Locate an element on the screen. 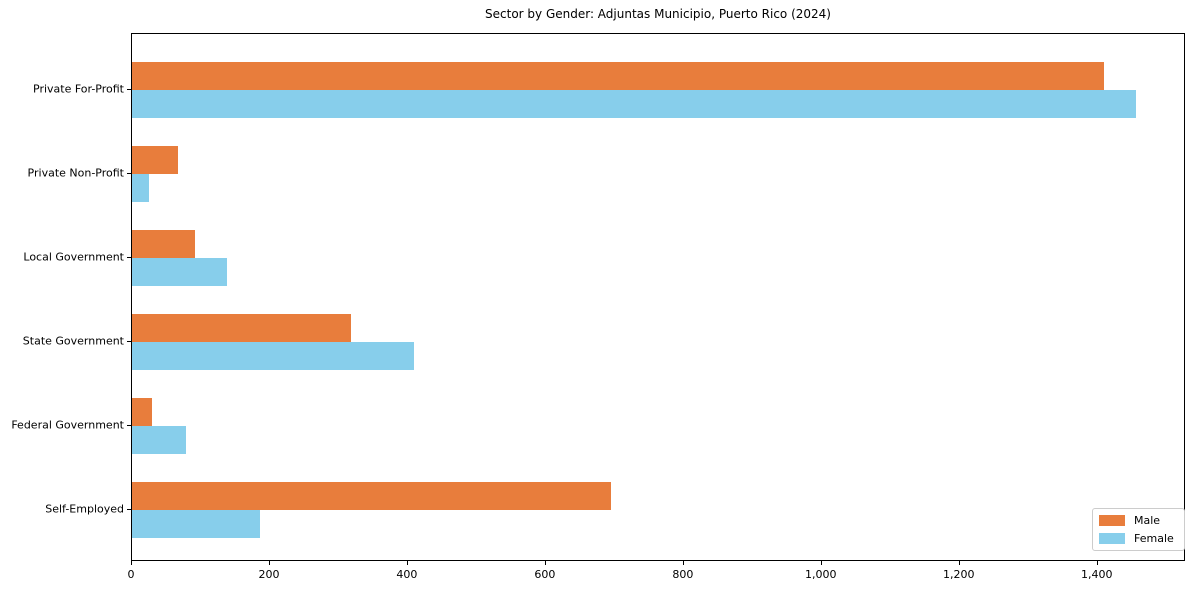  x-tick-label-1-000: 1,000 is located at coordinates (821, 574).